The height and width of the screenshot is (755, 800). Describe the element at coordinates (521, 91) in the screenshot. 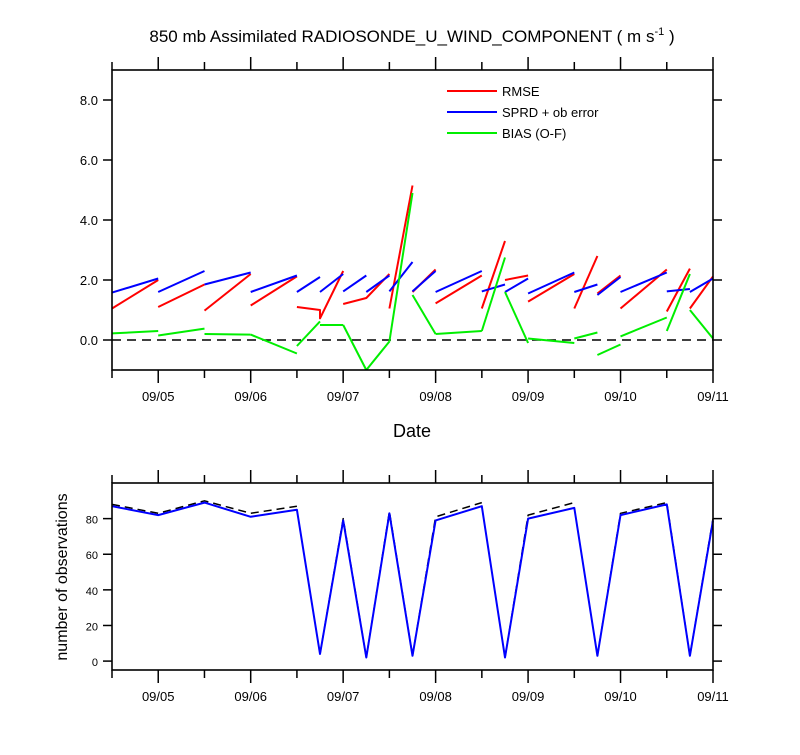

I see `legend-label: RMSE` at that location.